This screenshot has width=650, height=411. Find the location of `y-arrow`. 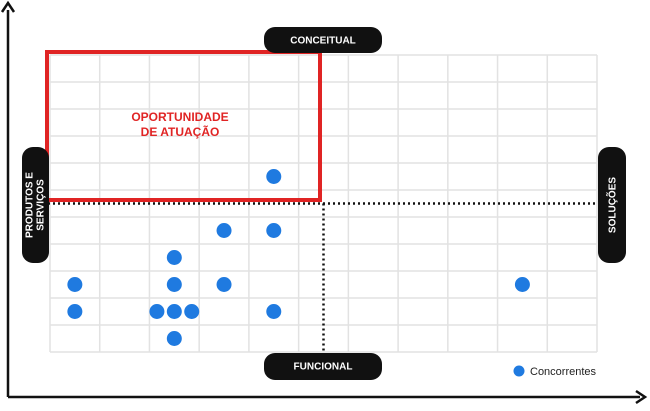

y-arrow is located at coordinates (8, 6).